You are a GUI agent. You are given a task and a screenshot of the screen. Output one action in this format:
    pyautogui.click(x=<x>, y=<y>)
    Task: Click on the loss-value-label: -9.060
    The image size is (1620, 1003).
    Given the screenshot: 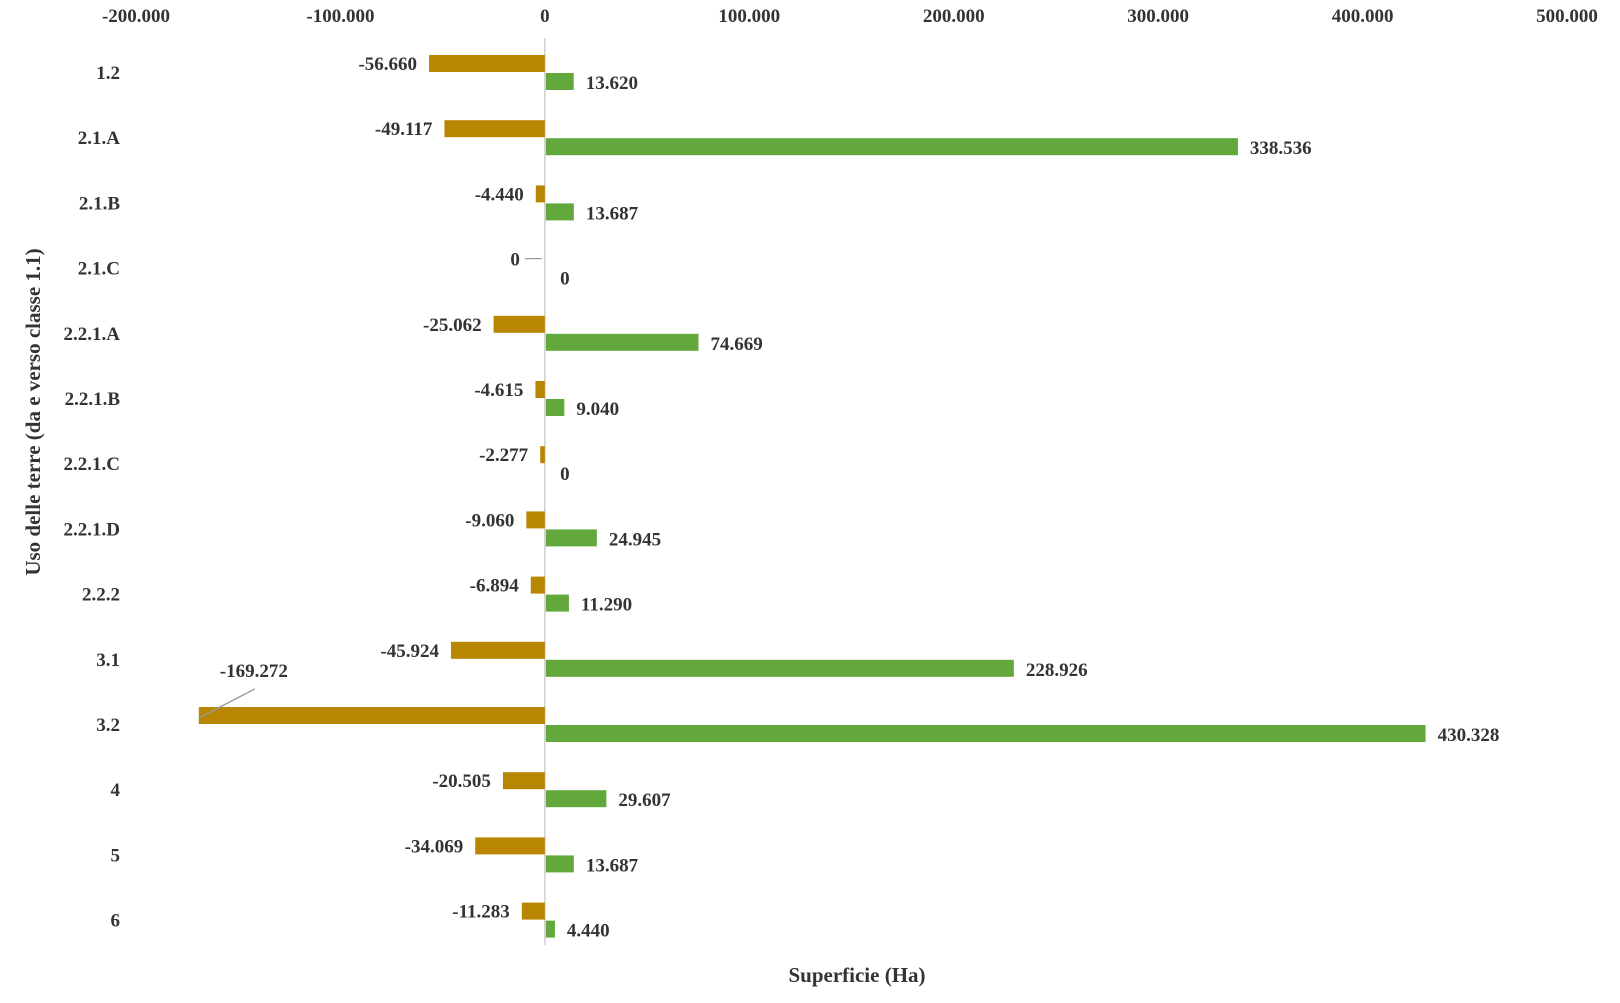 What is the action you would take?
    pyautogui.click(x=489, y=520)
    